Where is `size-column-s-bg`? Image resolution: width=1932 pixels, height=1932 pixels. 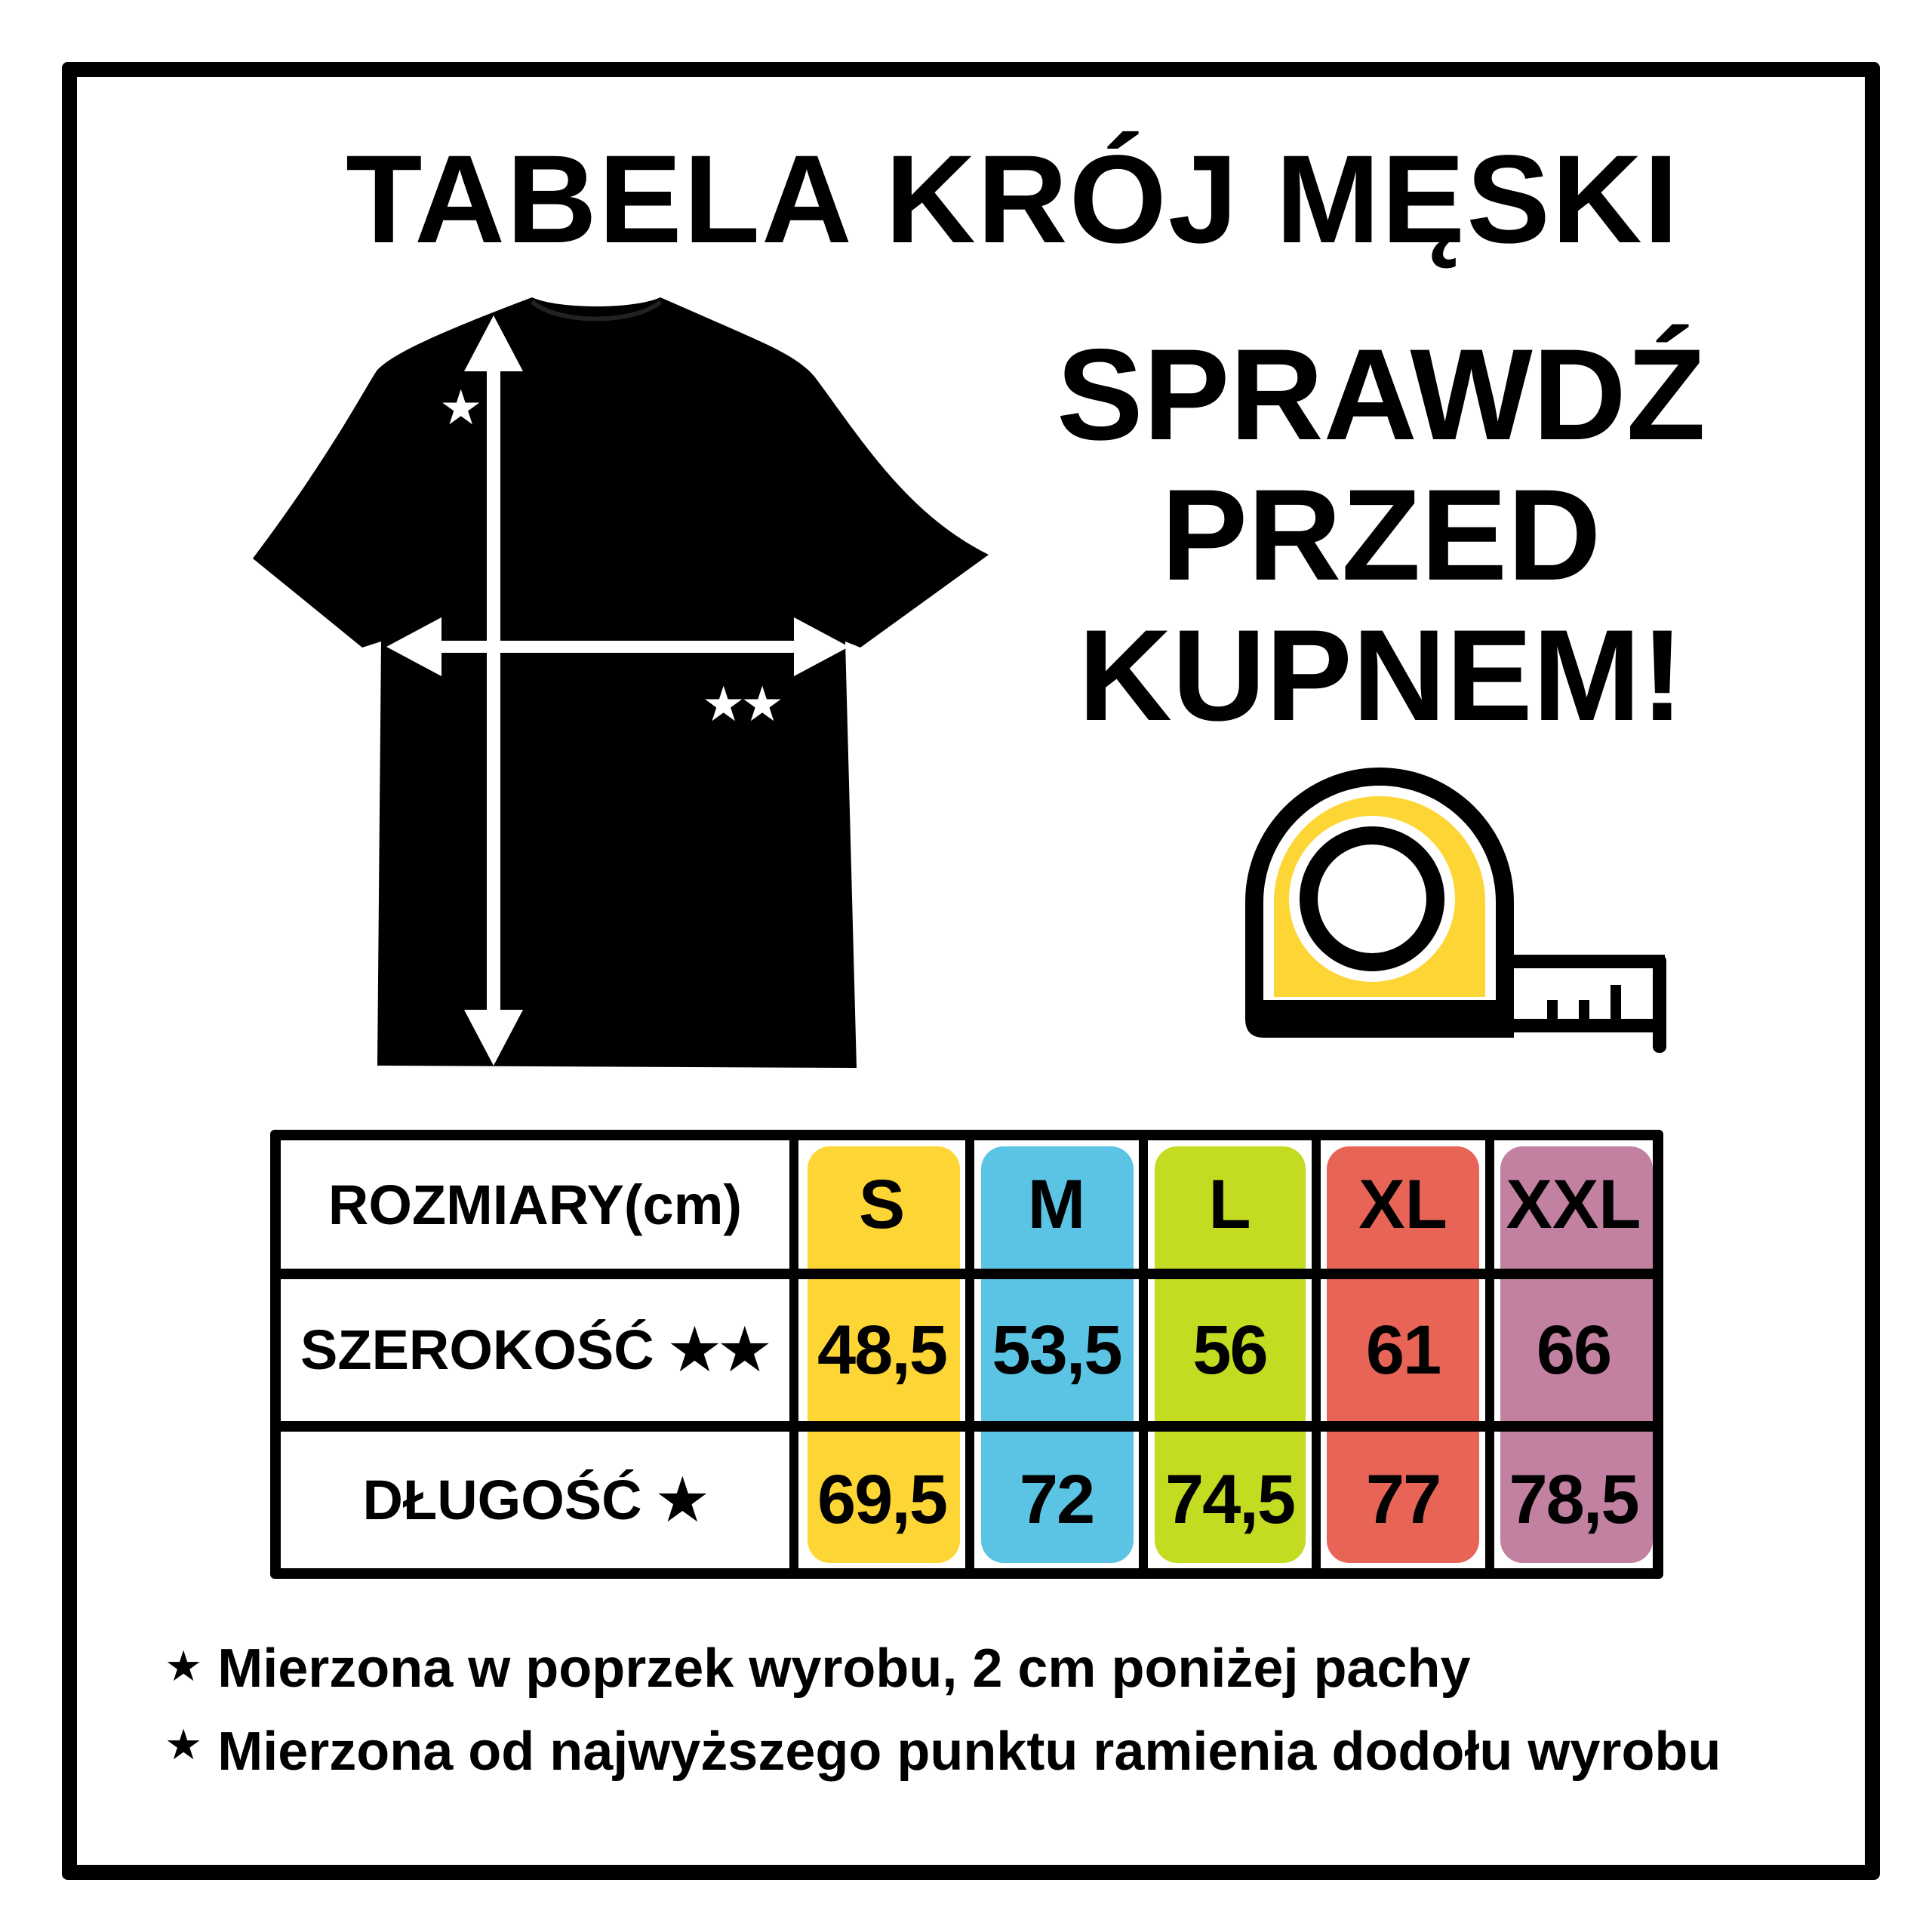
size-column-s-bg is located at coordinates (884, 1354).